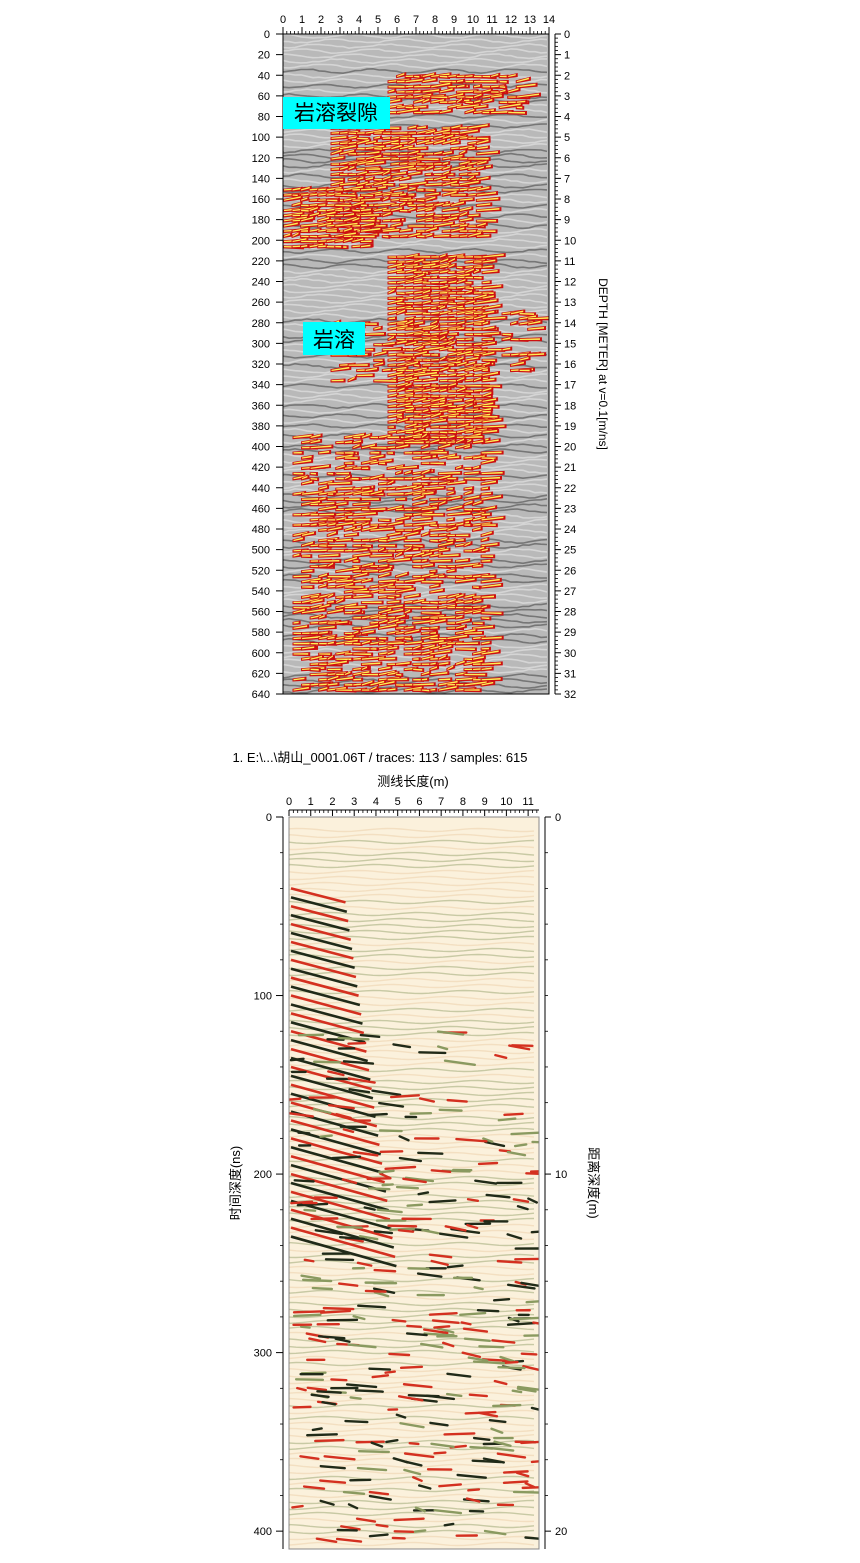  I want to click on top-y-left-tick-label: 620, so click(261, 674).